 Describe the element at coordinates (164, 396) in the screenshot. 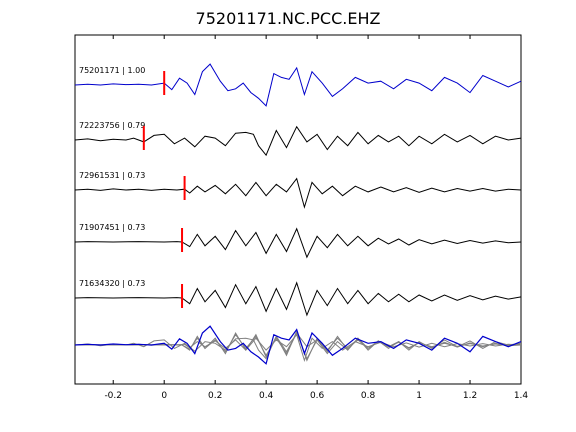

I see `x-tick-label: 0` at that location.